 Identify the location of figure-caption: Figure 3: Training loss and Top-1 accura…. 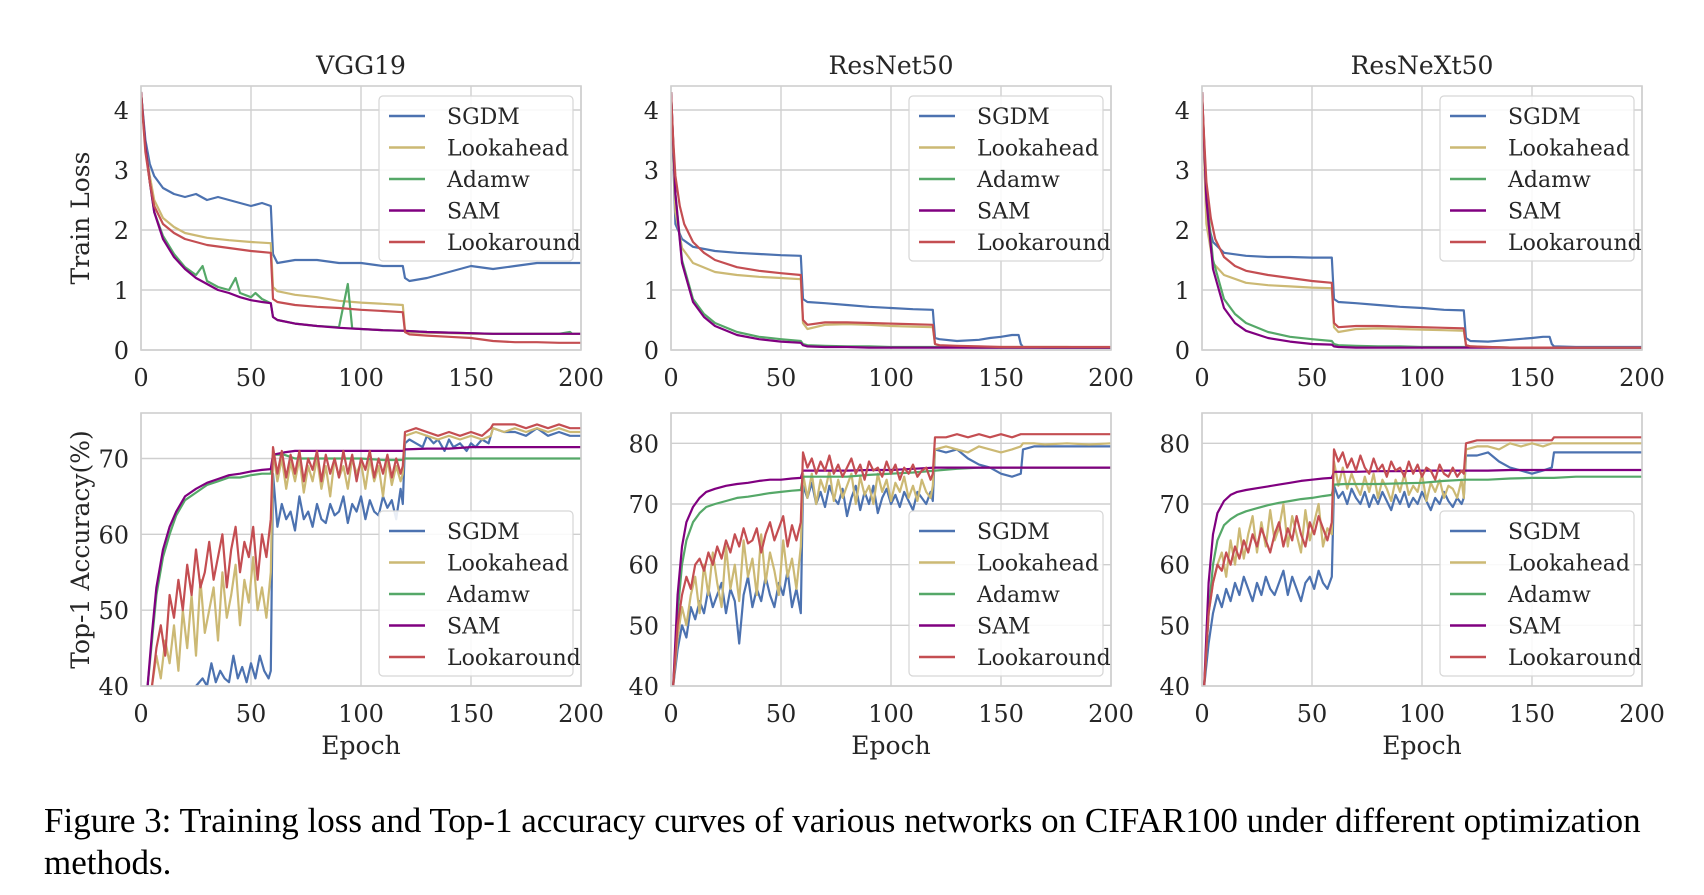
(842, 841).